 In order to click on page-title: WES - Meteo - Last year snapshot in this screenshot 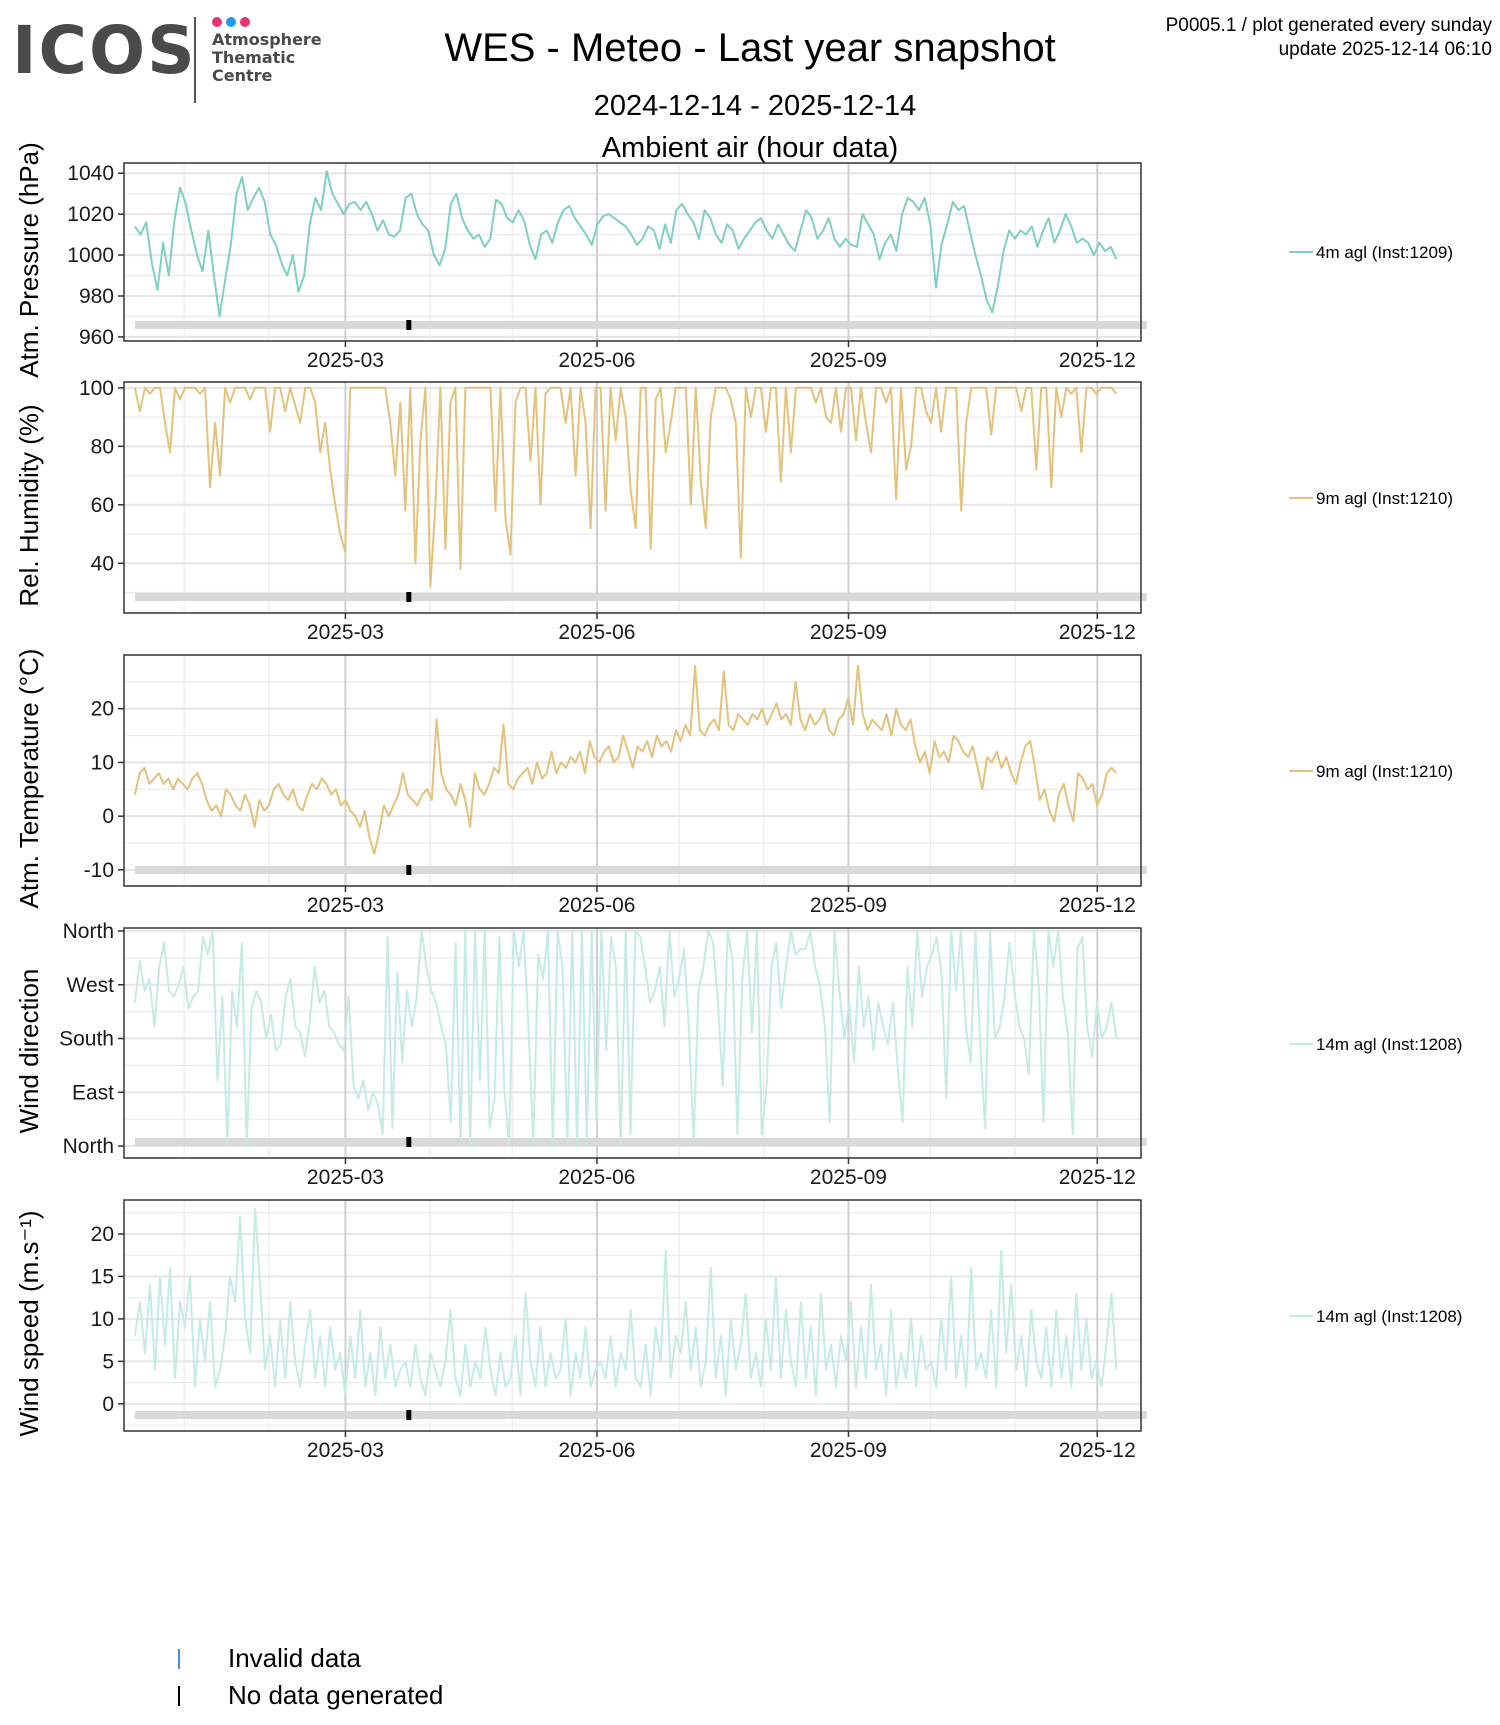, I will do `click(750, 48)`.